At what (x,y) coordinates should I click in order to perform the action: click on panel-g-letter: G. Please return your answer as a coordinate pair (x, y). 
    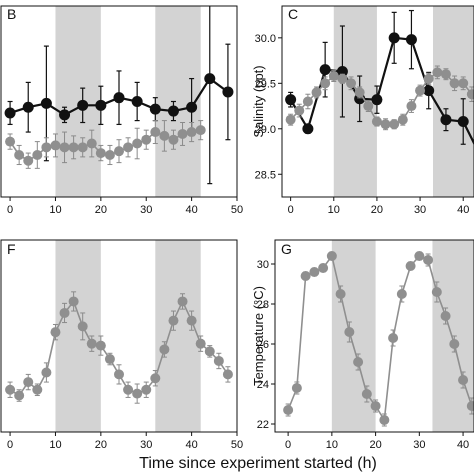
    Looking at the image, I should click on (286, 249).